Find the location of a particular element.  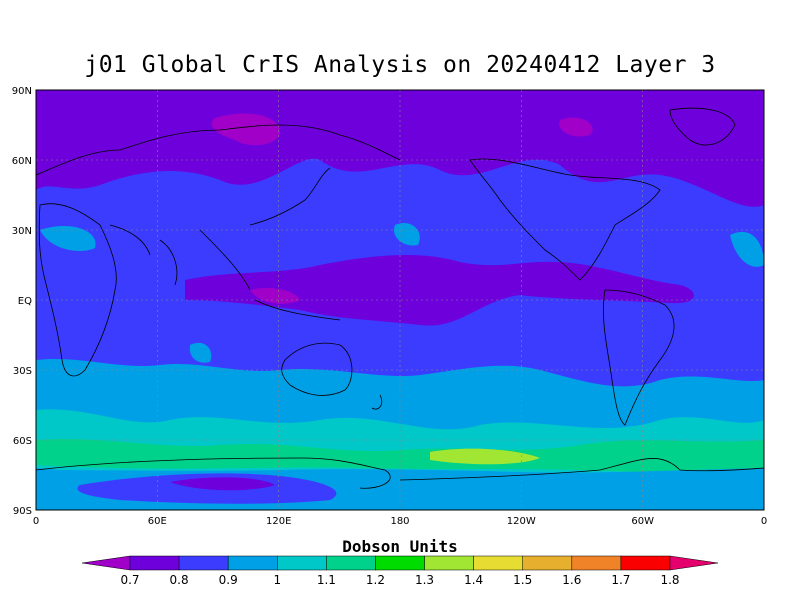

colorbar-tick-label: 1 is located at coordinates (277, 580).